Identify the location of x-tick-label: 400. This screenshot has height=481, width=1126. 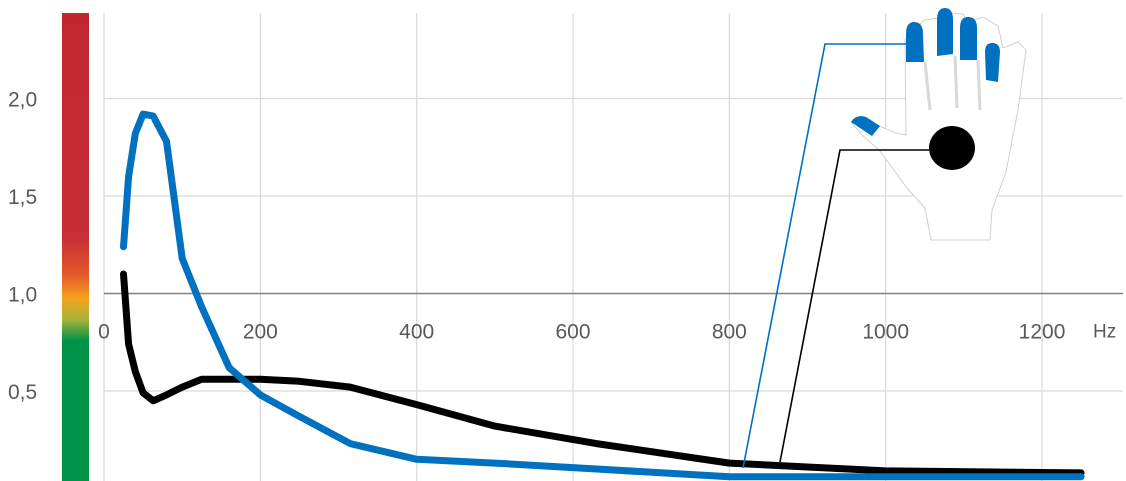
(416, 332).